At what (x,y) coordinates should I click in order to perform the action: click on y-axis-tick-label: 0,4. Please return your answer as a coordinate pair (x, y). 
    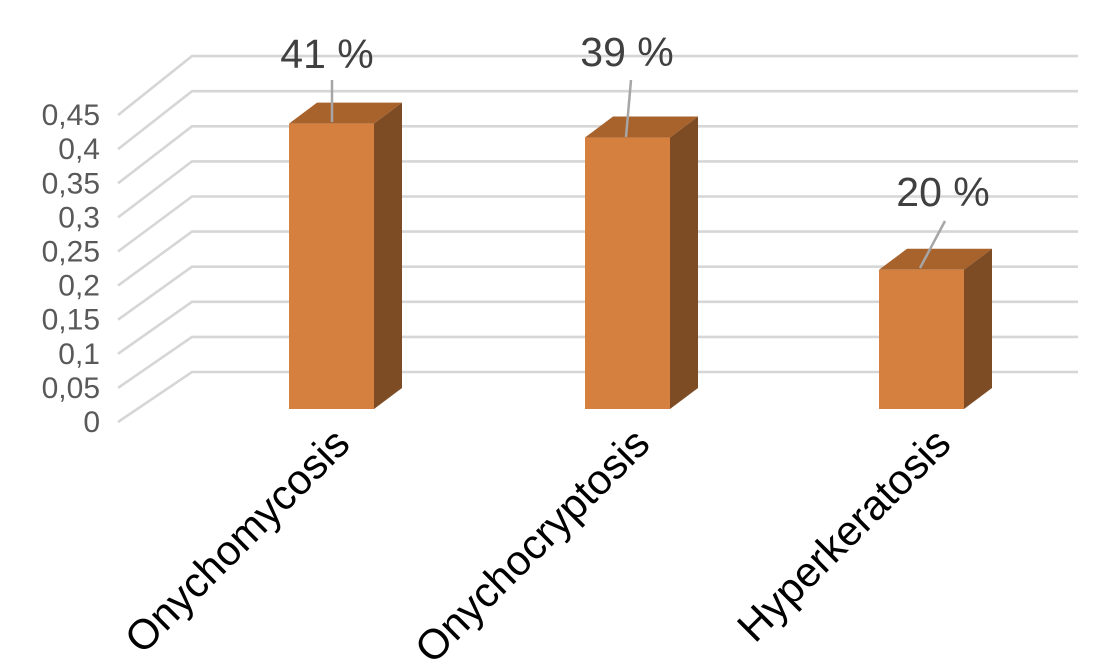
    Looking at the image, I should click on (79, 149).